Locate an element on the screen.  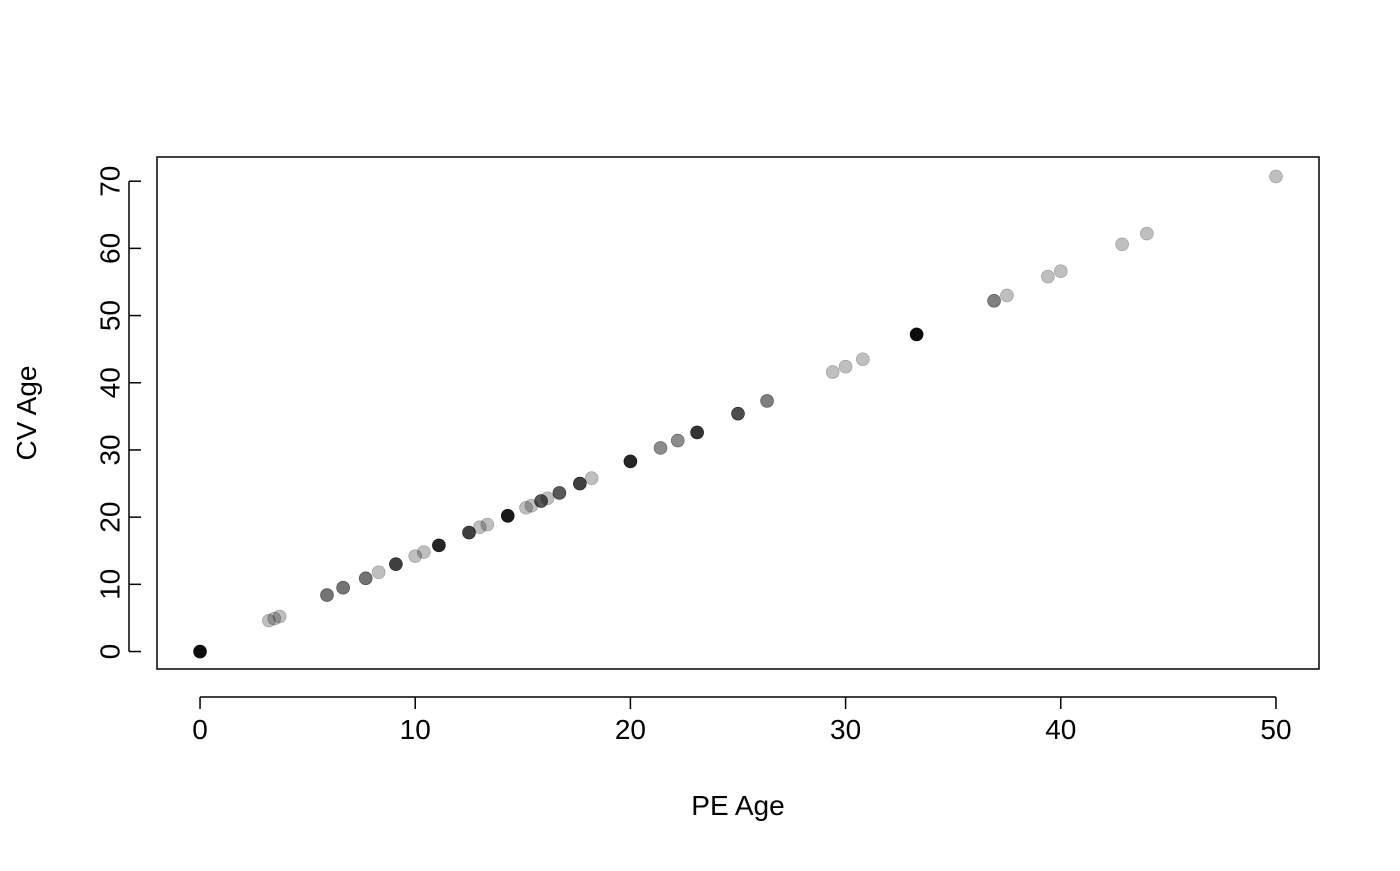
y-tick-label: 10 is located at coordinates (110, 584).